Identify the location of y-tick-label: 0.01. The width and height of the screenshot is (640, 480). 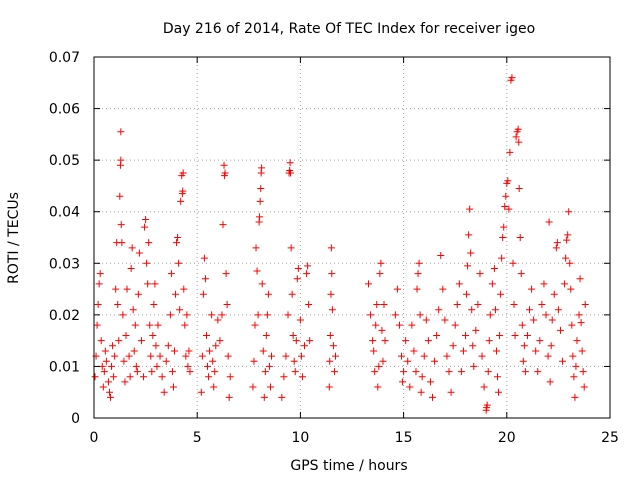
(64, 367).